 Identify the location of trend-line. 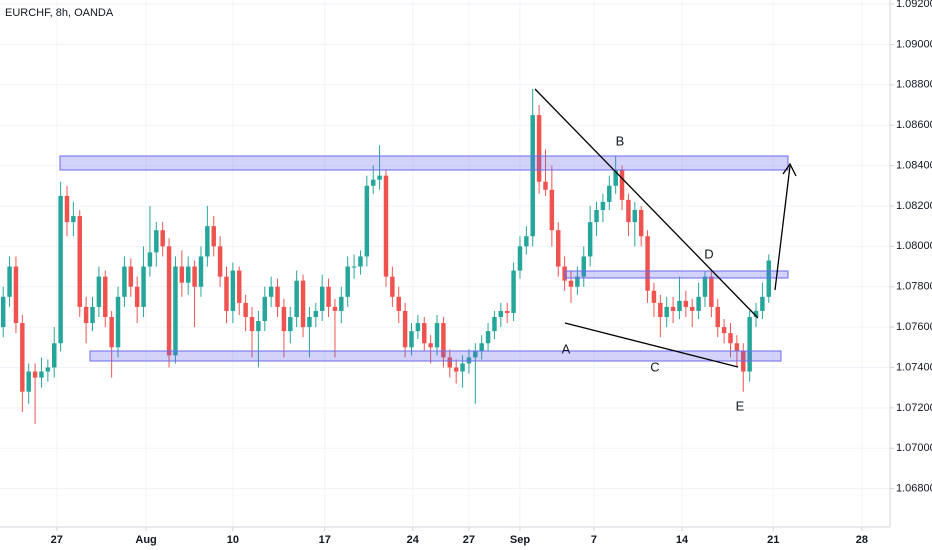
(651, 345).